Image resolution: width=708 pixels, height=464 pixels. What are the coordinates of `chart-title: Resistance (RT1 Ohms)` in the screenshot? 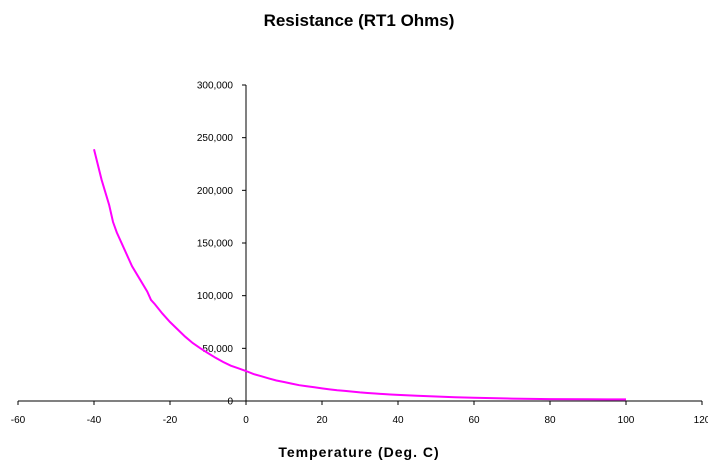 It's located at (359, 20).